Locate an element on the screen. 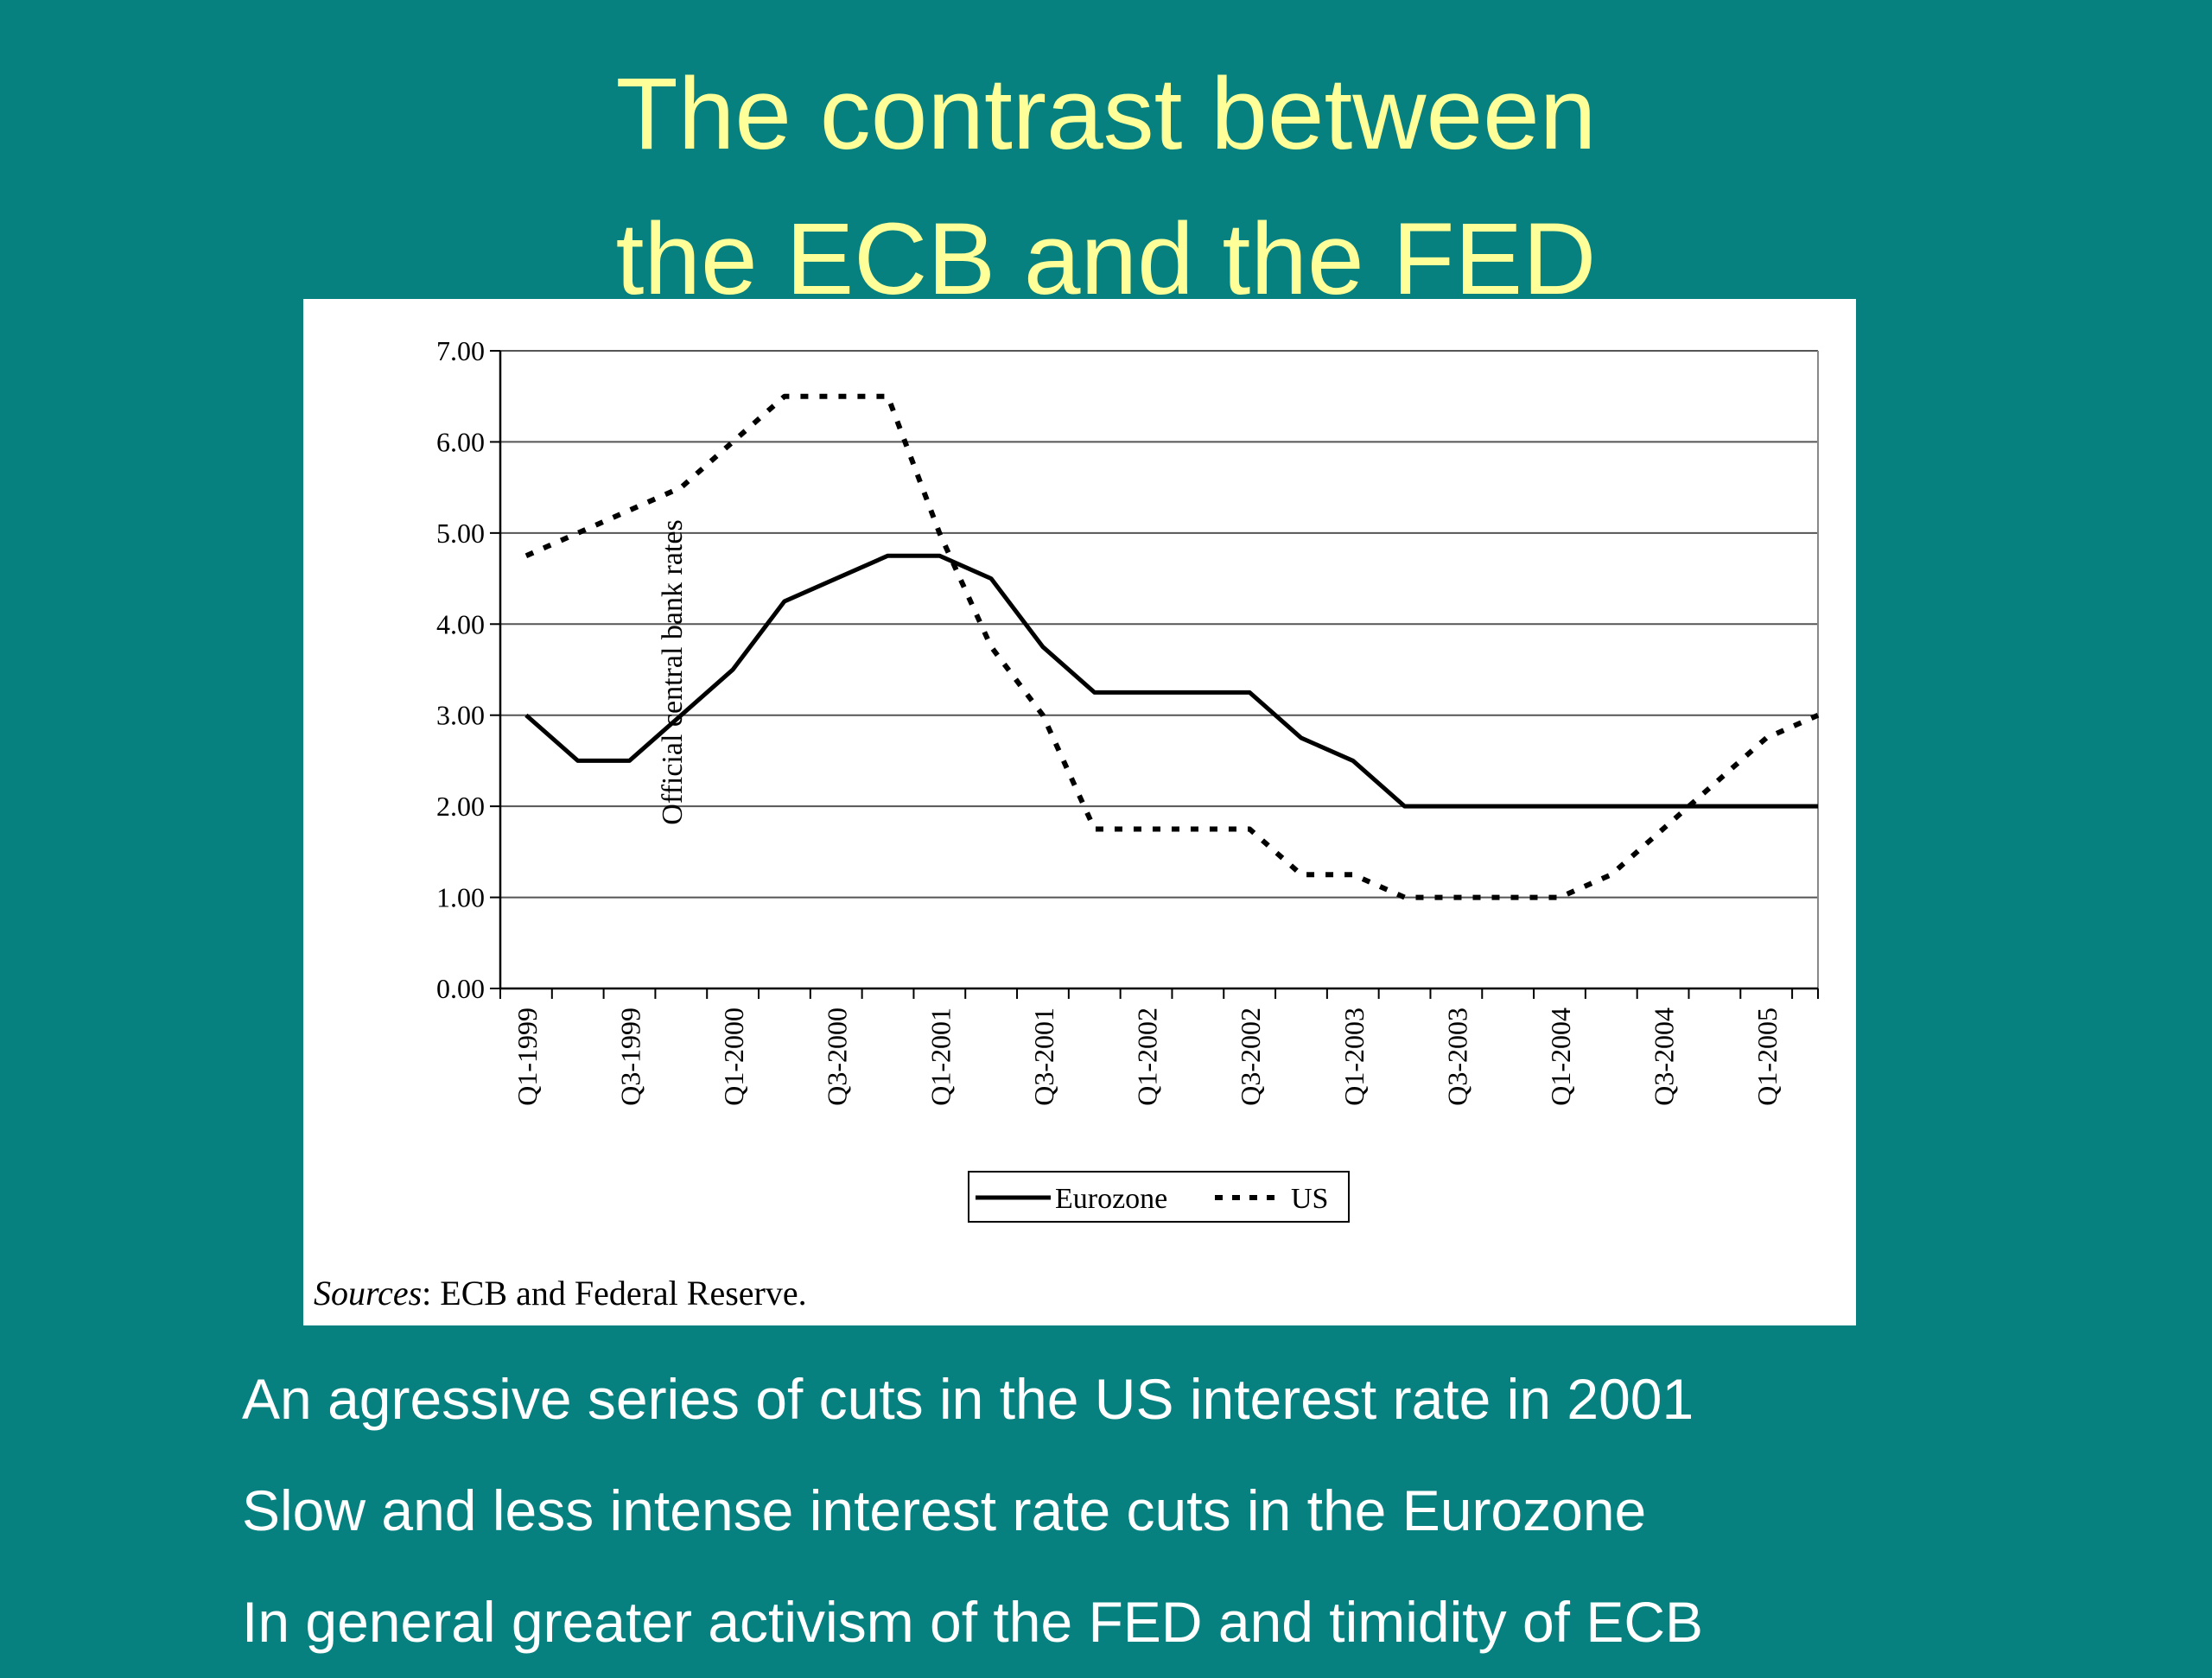  legend: Eurozone US is located at coordinates (1159, 1197).